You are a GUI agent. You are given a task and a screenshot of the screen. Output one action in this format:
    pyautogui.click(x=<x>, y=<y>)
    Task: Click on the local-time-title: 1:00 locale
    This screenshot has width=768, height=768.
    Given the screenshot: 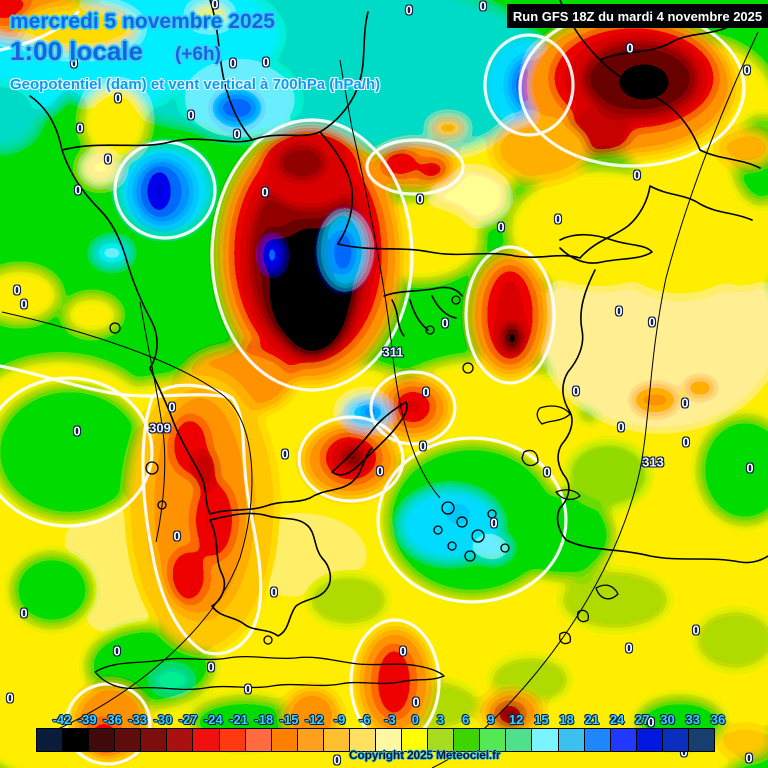 What is the action you would take?
    pyautogui.click(x=76, y=51)
    